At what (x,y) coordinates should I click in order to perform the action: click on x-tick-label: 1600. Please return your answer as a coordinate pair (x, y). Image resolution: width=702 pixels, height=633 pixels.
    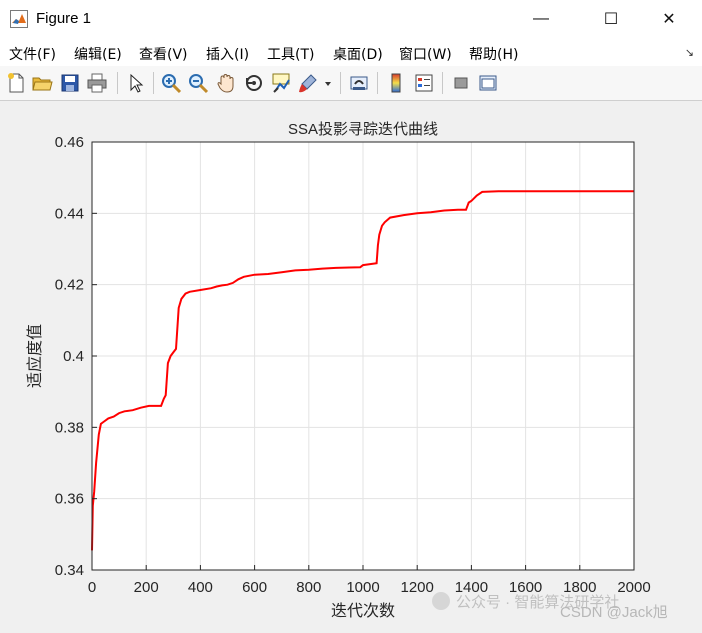
    Looking at the image, I should click on (525, 587).